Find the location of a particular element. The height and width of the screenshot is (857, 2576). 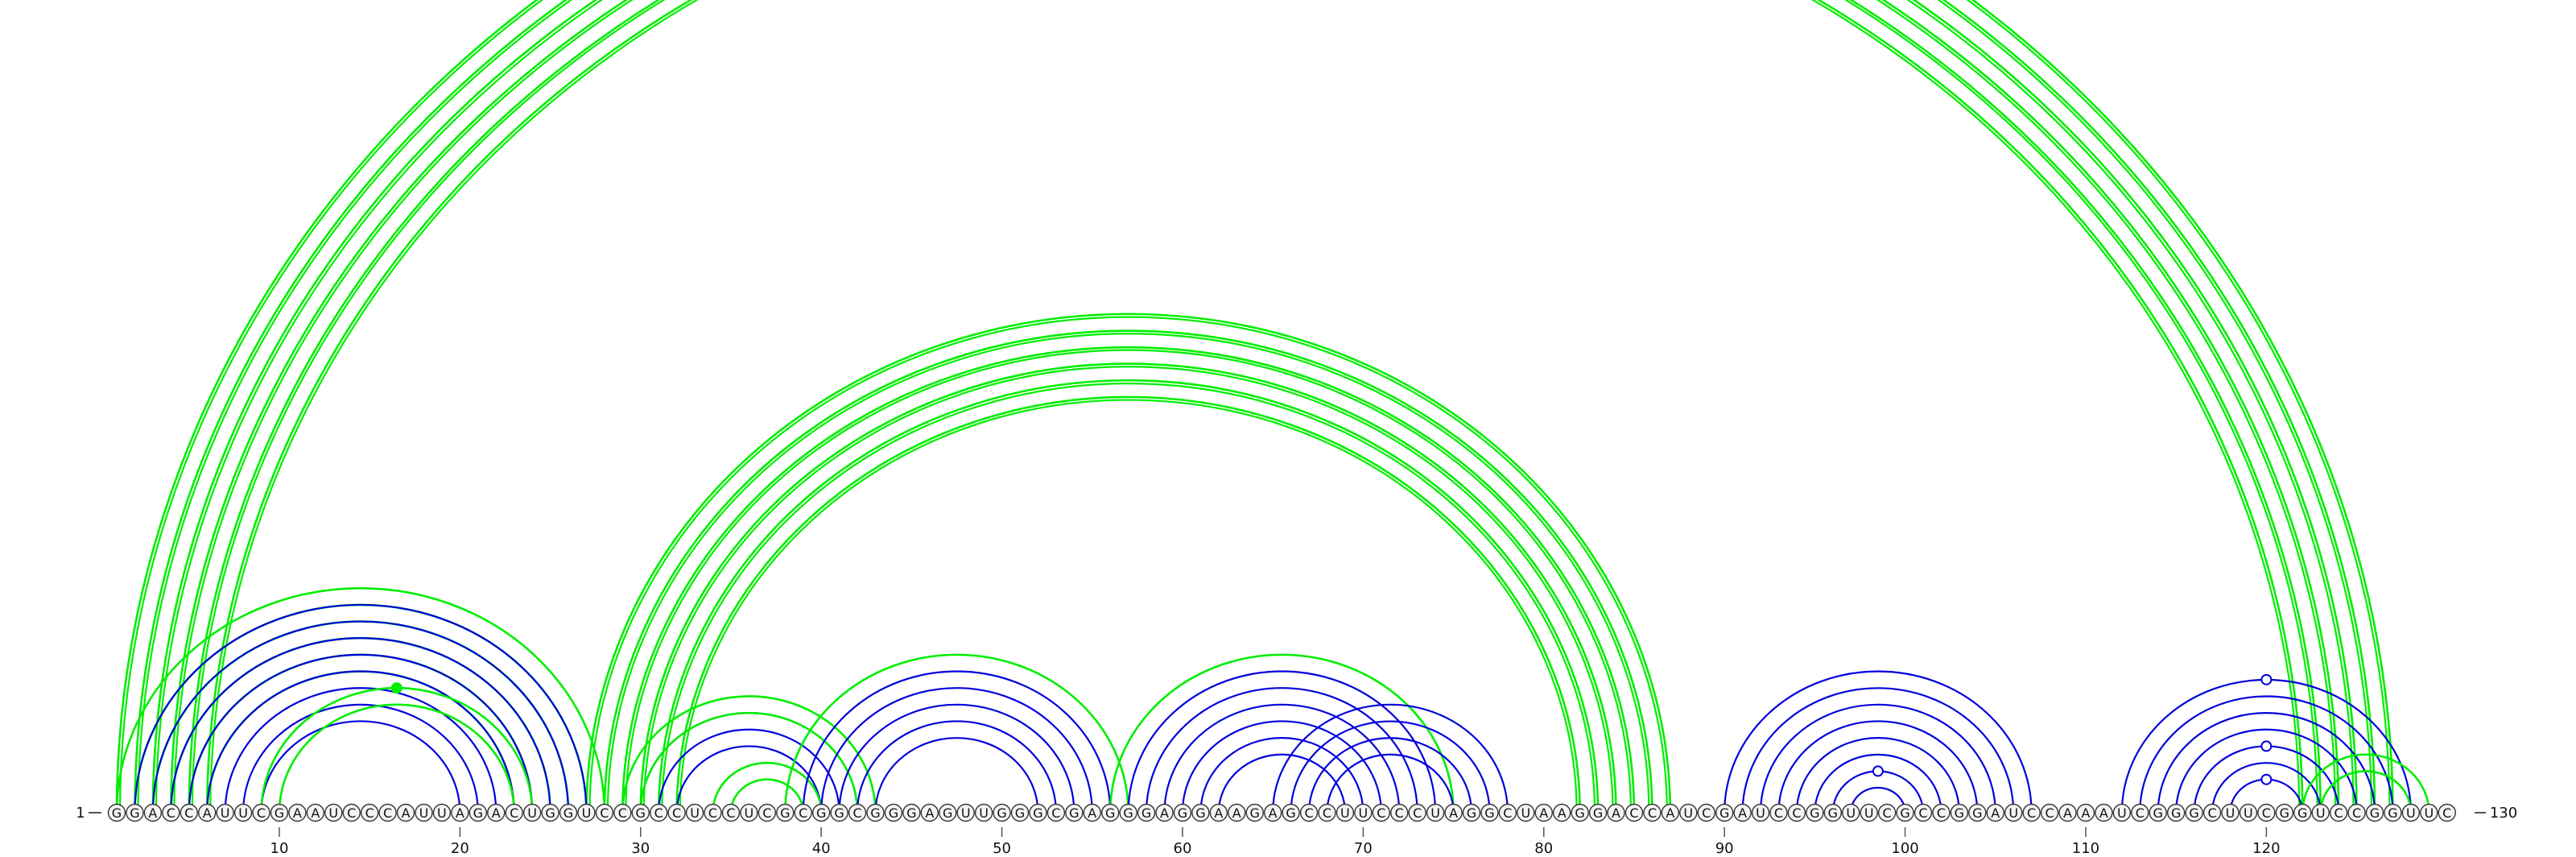

nucleotide-letter-13: U is located at coordinates (333, 813).